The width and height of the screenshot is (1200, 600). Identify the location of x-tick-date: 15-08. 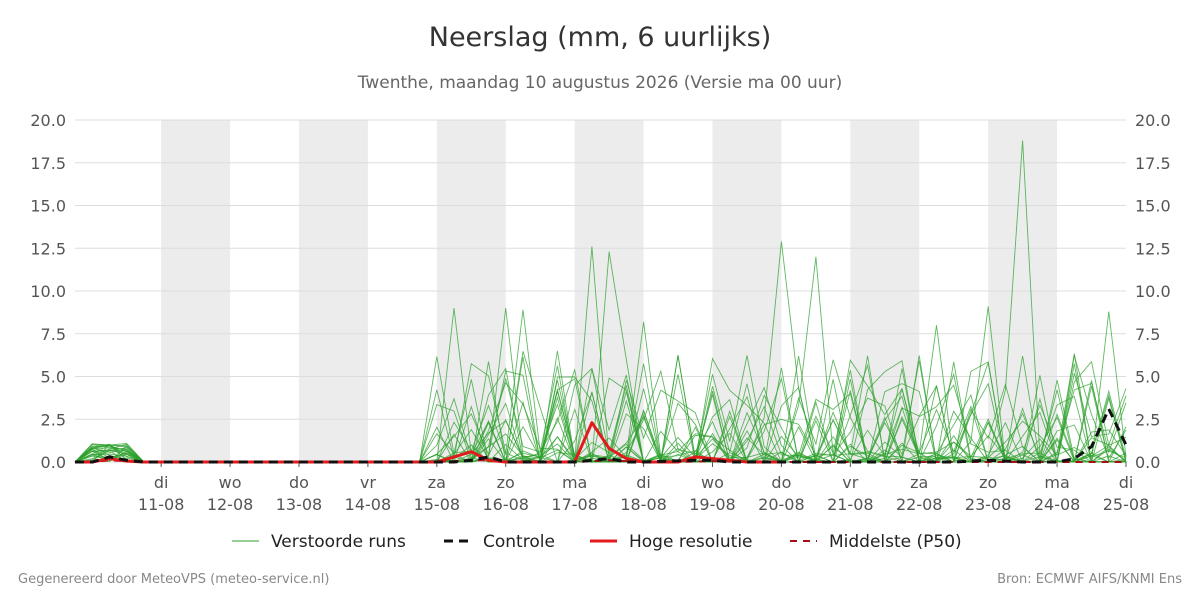
(437, 504).